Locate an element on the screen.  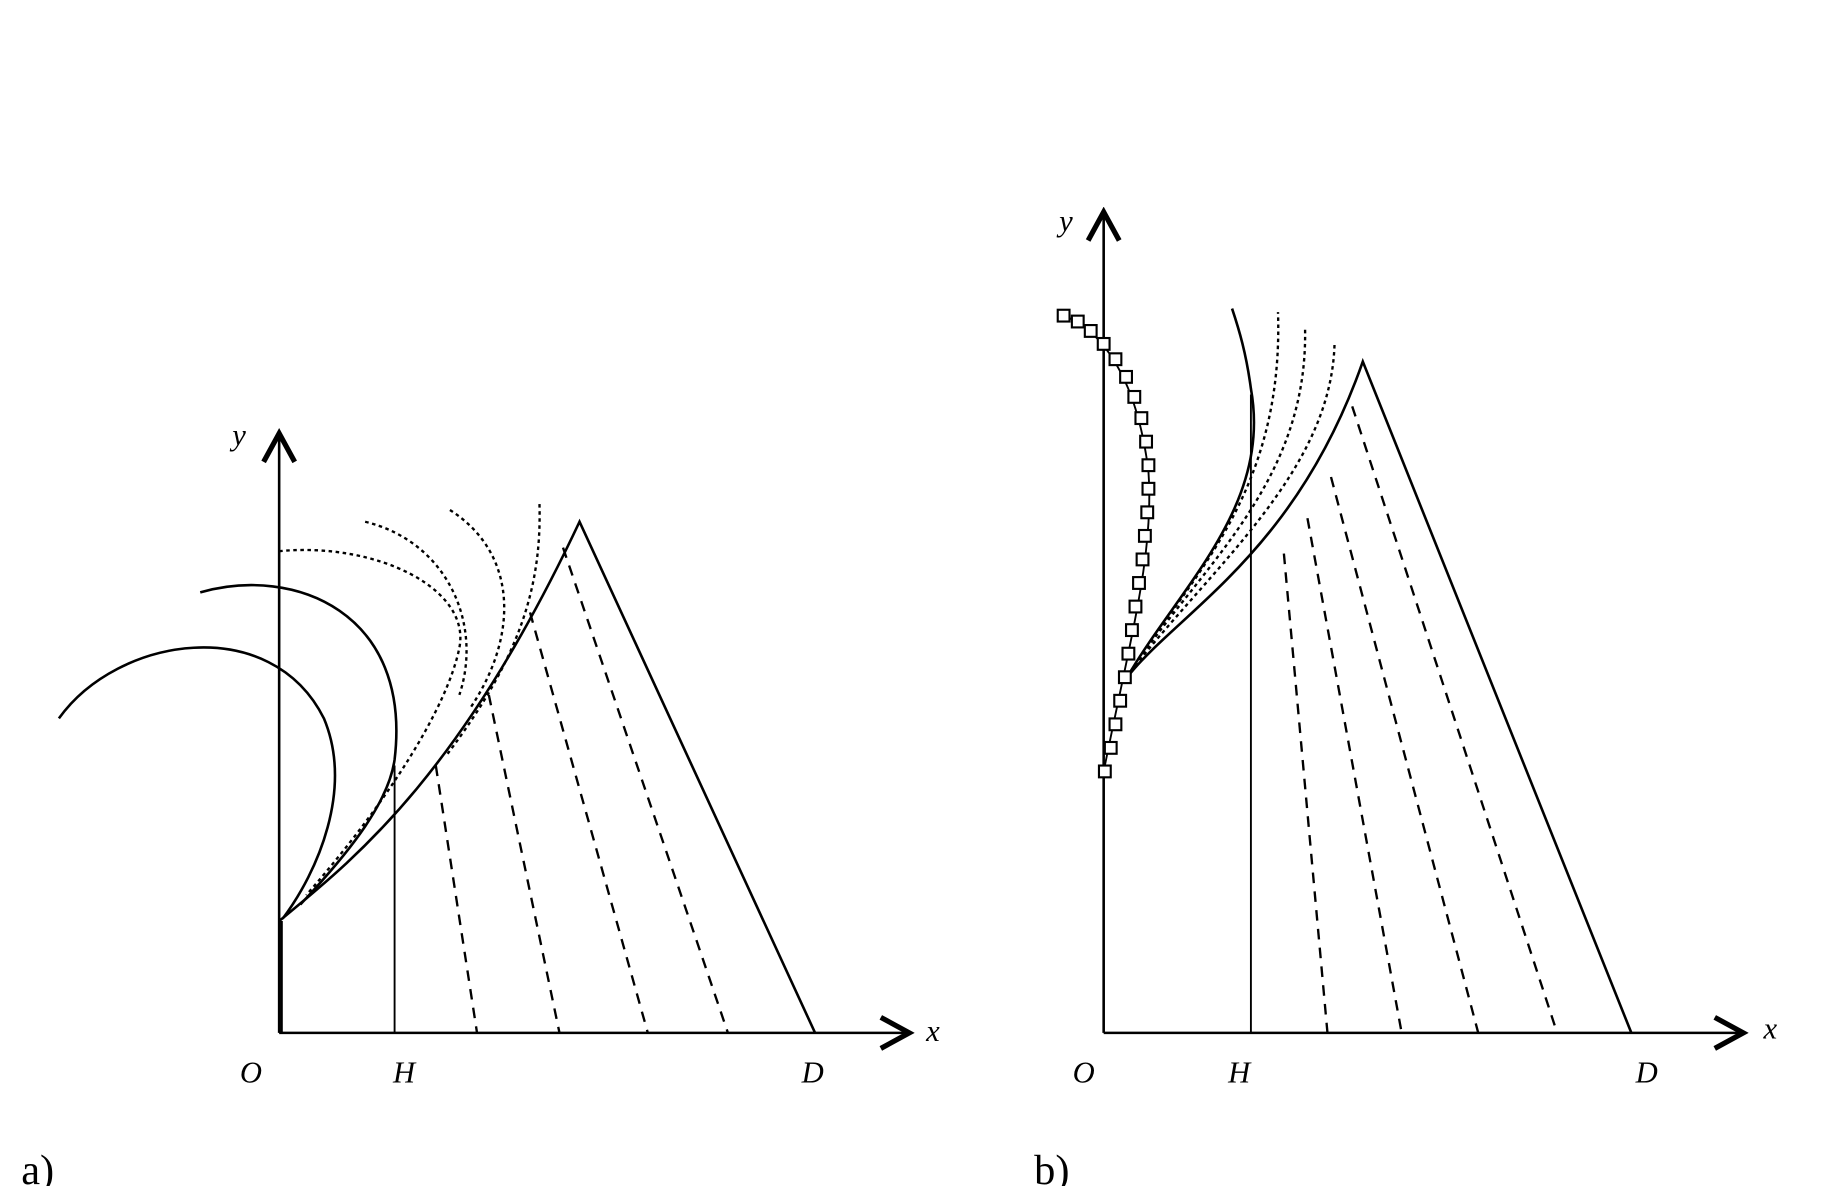
curve is located at coordinates (1191, 493).